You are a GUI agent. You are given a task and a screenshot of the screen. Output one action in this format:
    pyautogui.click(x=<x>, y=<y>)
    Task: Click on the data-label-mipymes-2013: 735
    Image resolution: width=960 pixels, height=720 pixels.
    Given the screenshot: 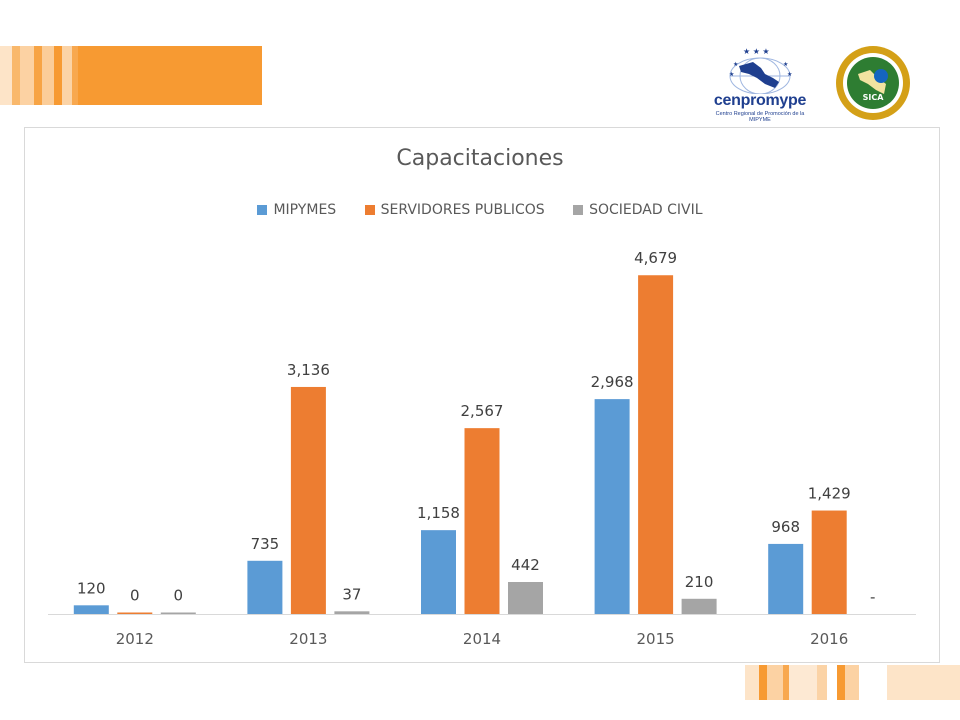 What is the action you would take?
    pyautogui.click(x=265, y=544)
    